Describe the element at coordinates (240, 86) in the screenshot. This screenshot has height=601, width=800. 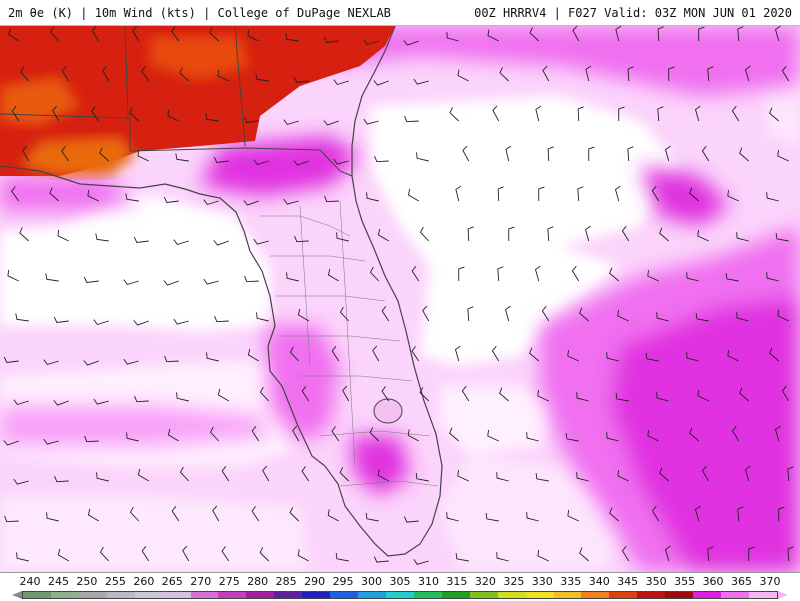
I see `state-boundary` at that location.